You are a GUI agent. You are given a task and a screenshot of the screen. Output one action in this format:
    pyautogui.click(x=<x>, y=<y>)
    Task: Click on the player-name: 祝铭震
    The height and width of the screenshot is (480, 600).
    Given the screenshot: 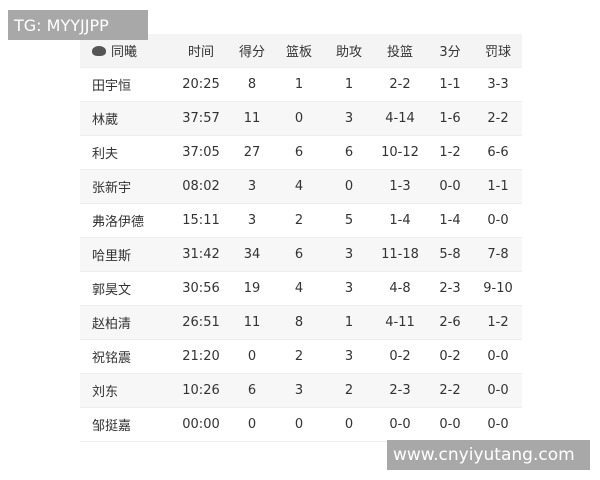 What is the action you would take?
    pyautogui.click(x=112, y=358)
    